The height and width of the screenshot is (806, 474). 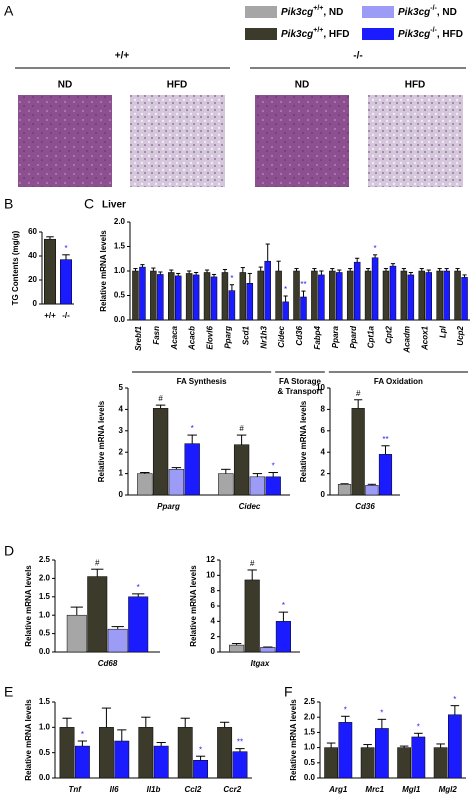 I want to click on x-tick-label: Mrc1, so click(x=374, y=789).